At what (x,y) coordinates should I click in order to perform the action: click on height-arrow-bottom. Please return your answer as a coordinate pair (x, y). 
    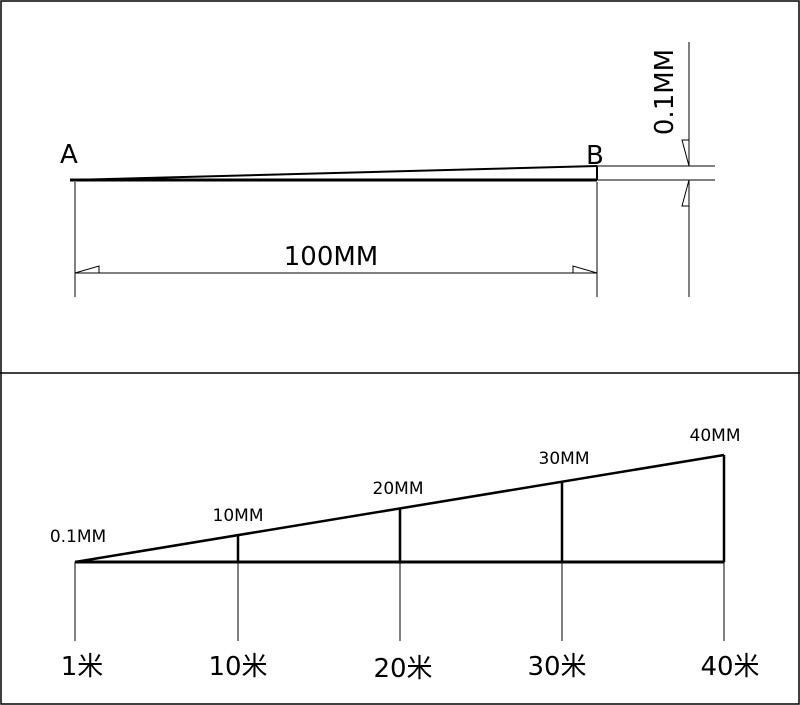
    Looking at the image, I should click on (685, 193).